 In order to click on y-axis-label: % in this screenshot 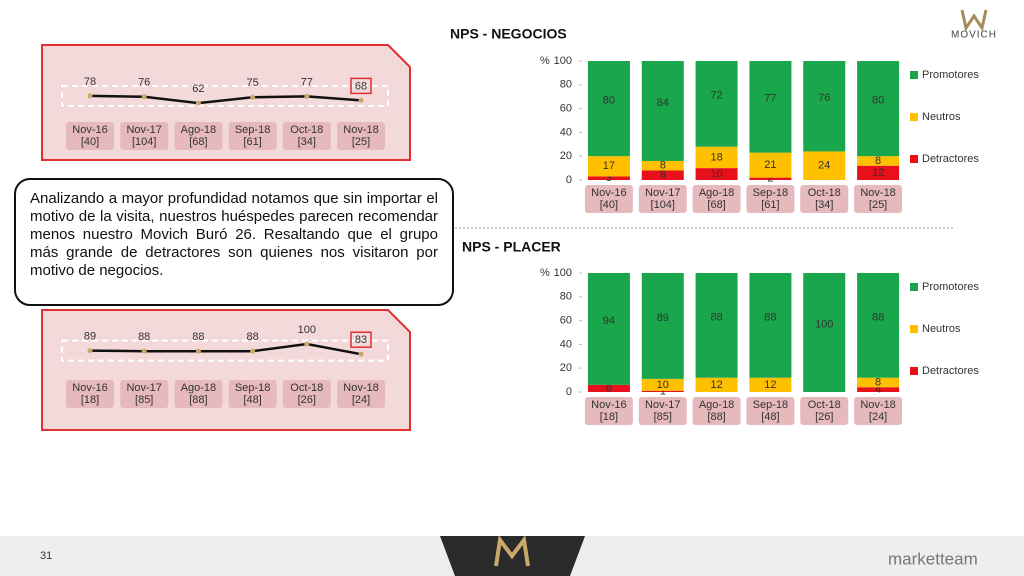, I will do `click(545, 61)`.